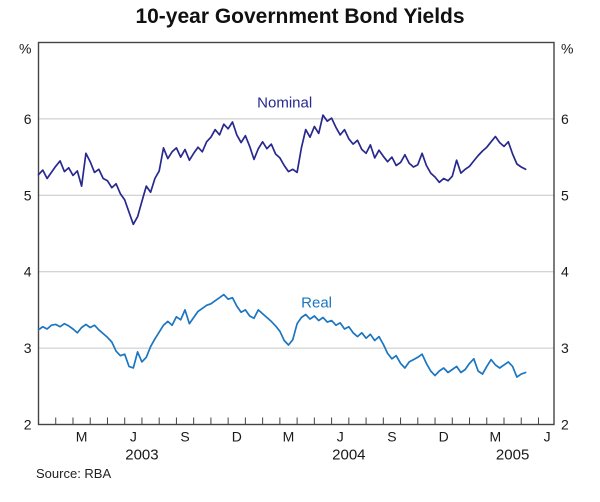 This screenshot has height=502, width=600. What do you see at coordinates (565, 195) in the screenshot?
I see `y-tick-label-right-5: 5` at bounding box center [565, 195].